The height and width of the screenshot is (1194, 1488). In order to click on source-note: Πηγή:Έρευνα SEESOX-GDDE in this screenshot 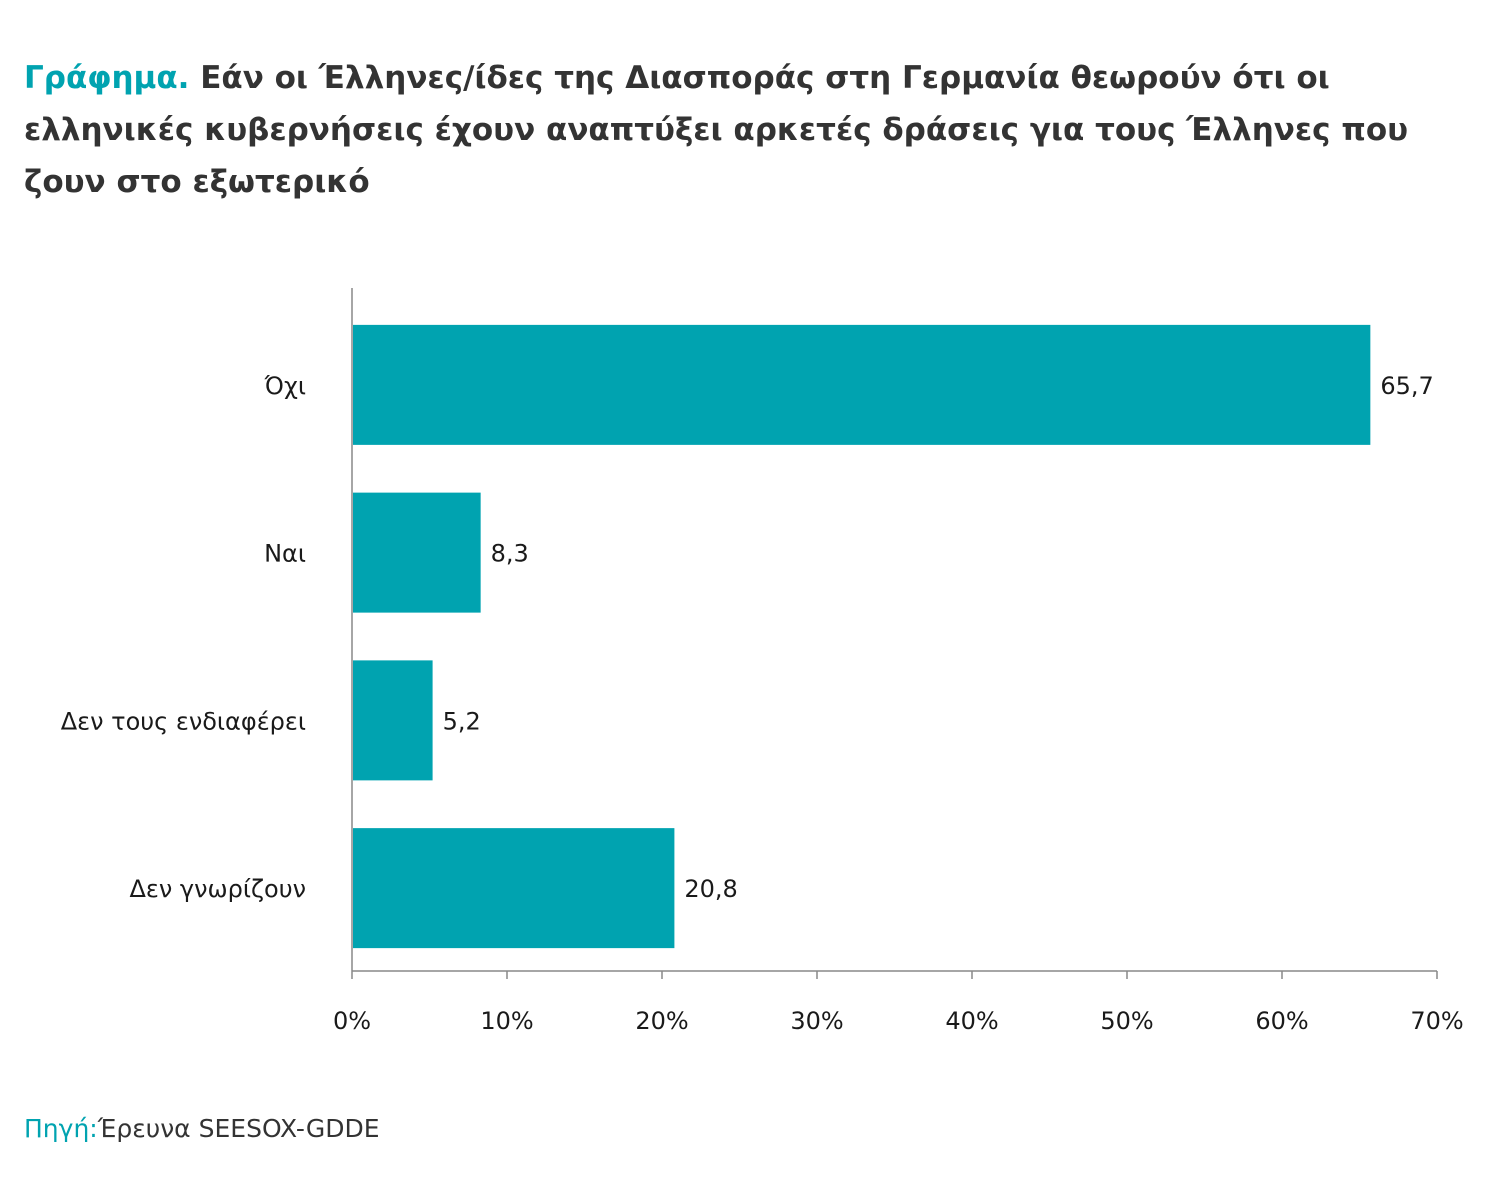, I will do `click(202, 1128)`.